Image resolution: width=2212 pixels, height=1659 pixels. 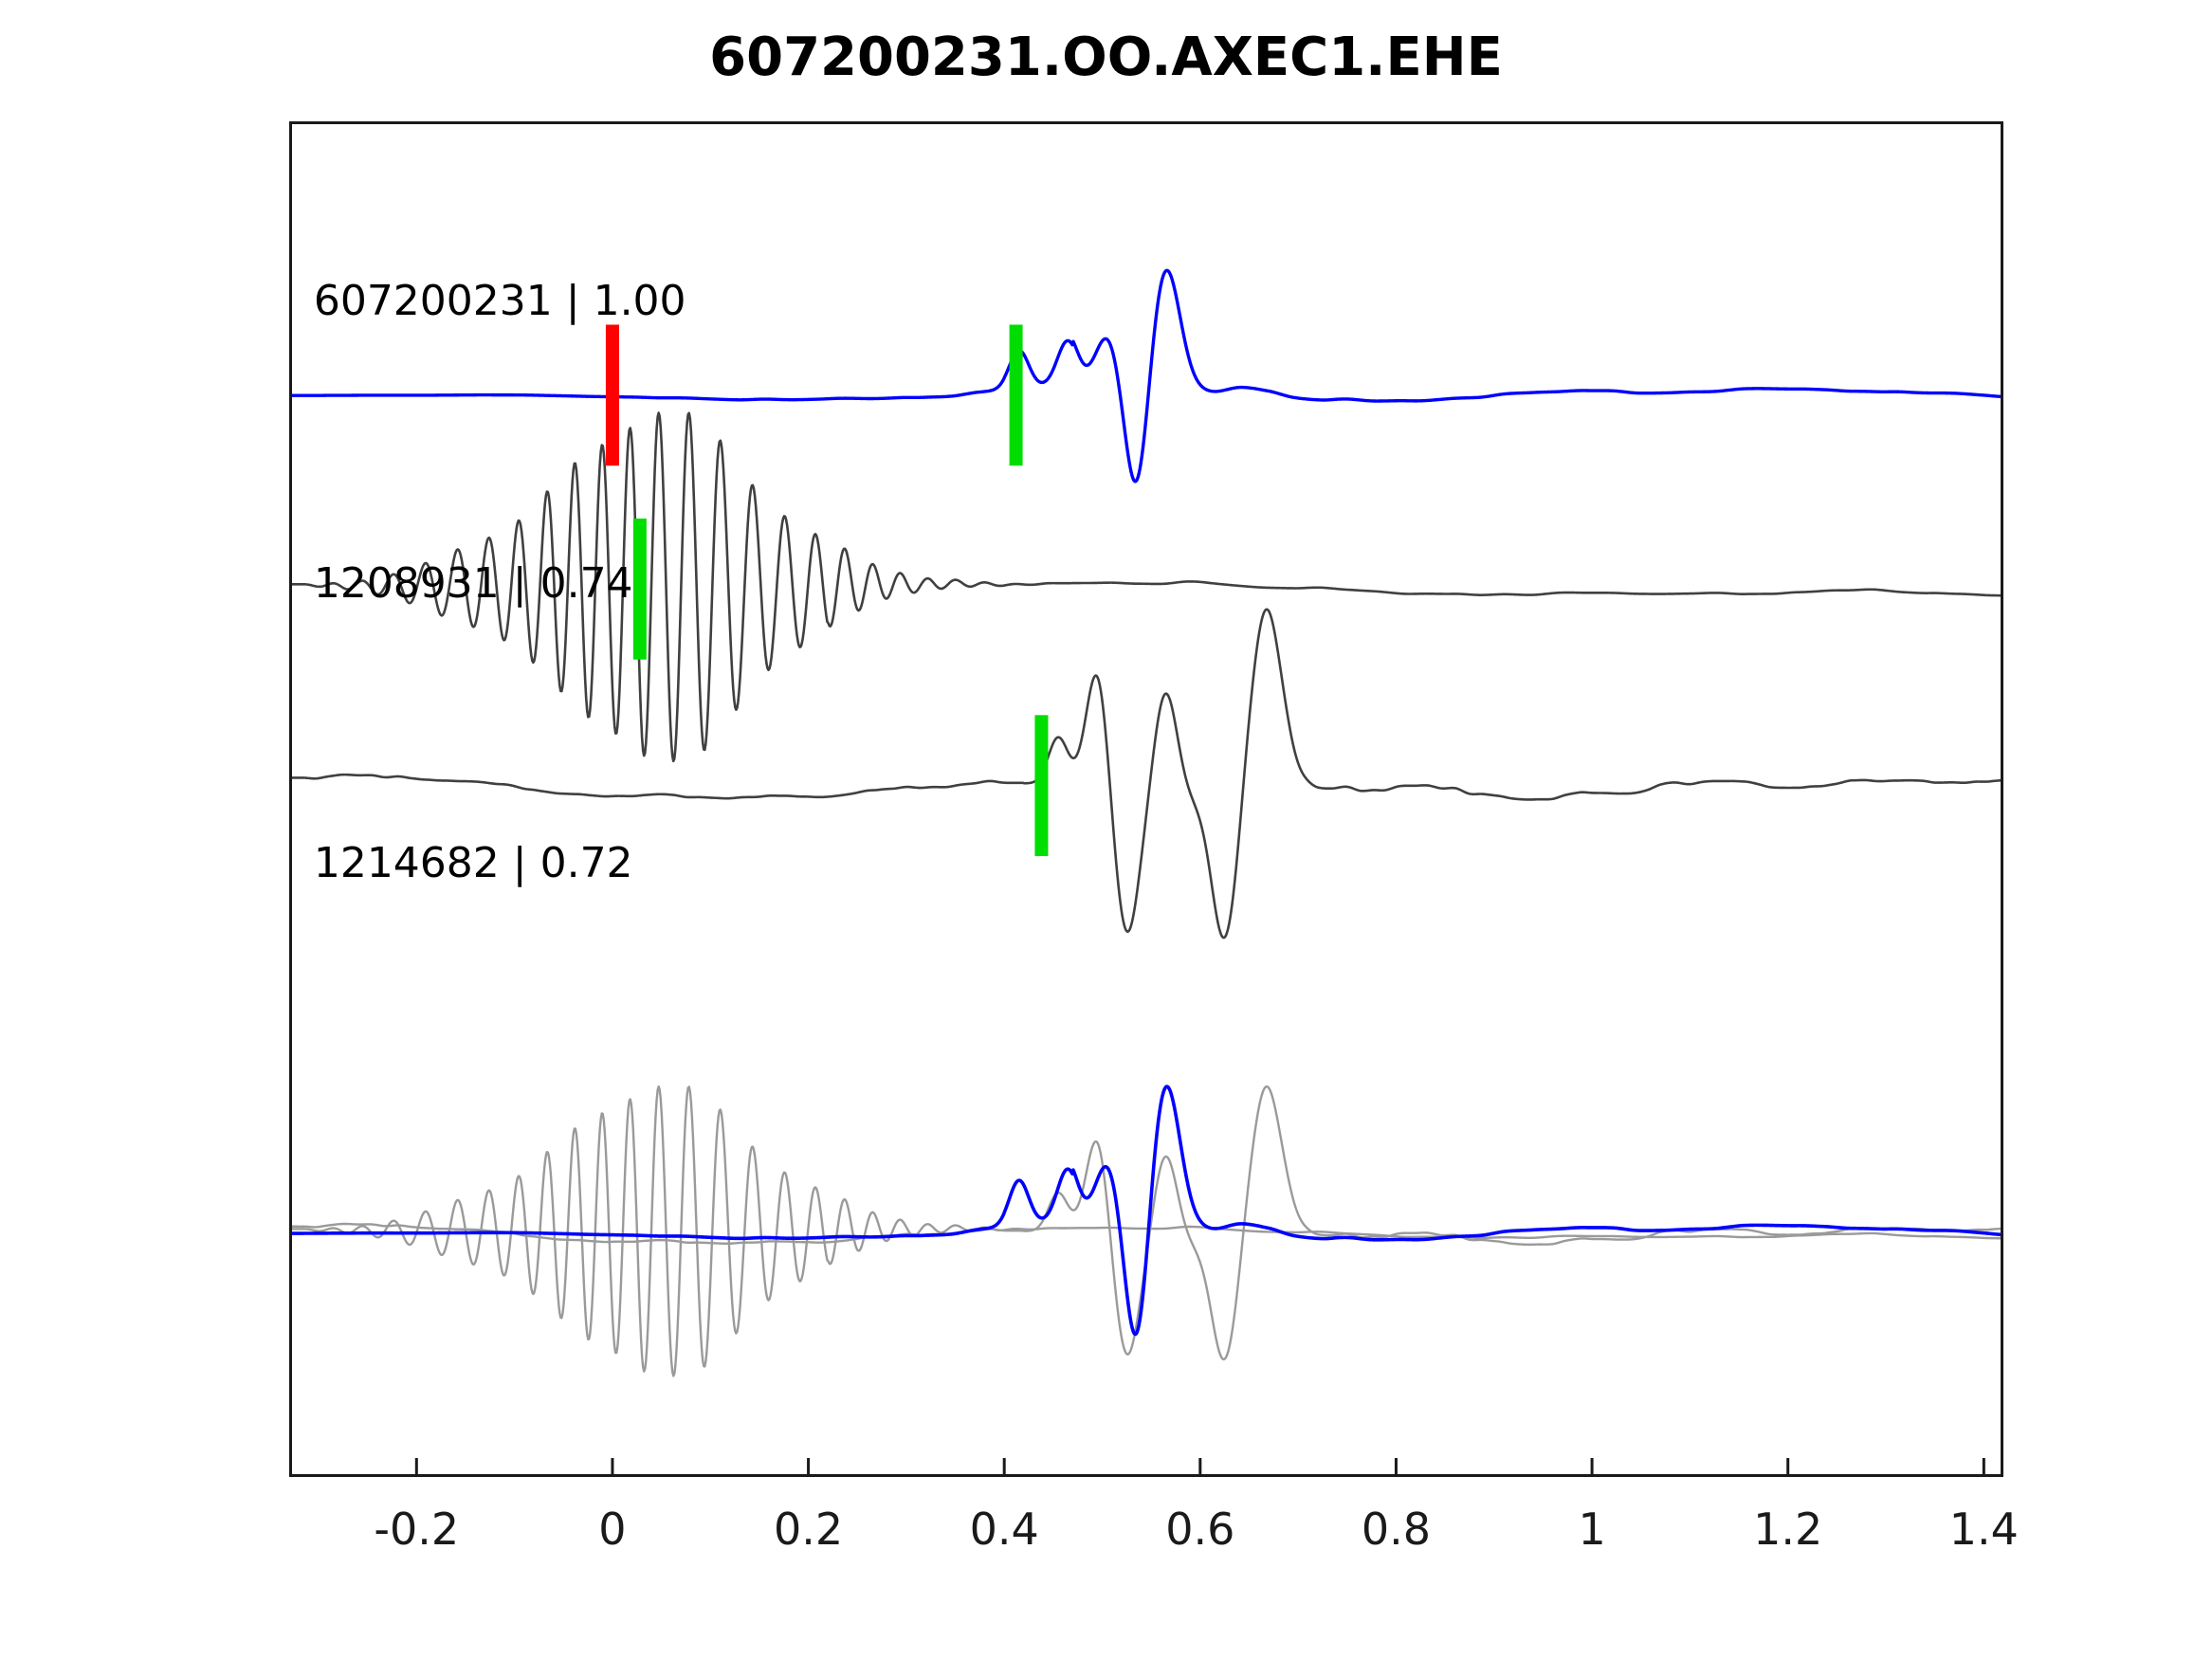 What do you see at coordinates (499, 301) in the screenshot?
I see `trace-label-607200231: 607200231 | 1.00` at bounding box center [499, 301].